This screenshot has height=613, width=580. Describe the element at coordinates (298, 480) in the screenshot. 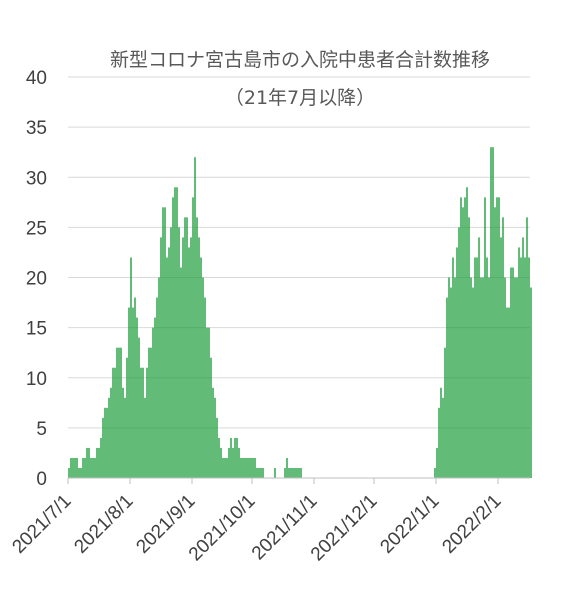

I see `axes` at that location.